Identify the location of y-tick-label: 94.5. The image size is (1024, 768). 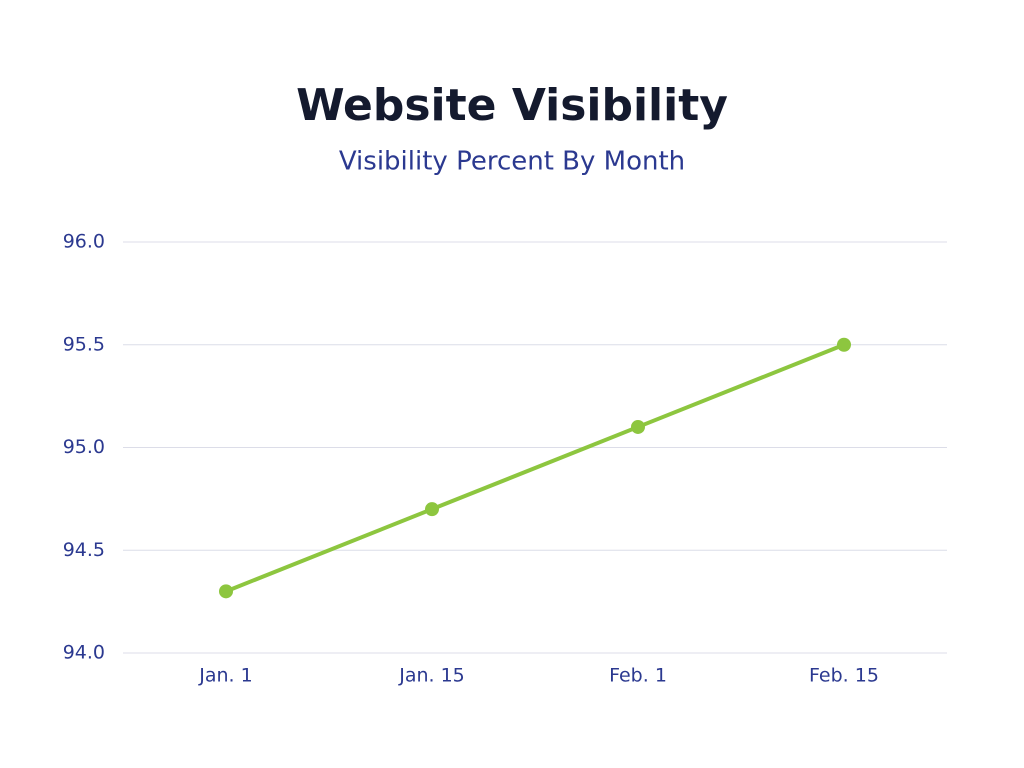
(84, 550).